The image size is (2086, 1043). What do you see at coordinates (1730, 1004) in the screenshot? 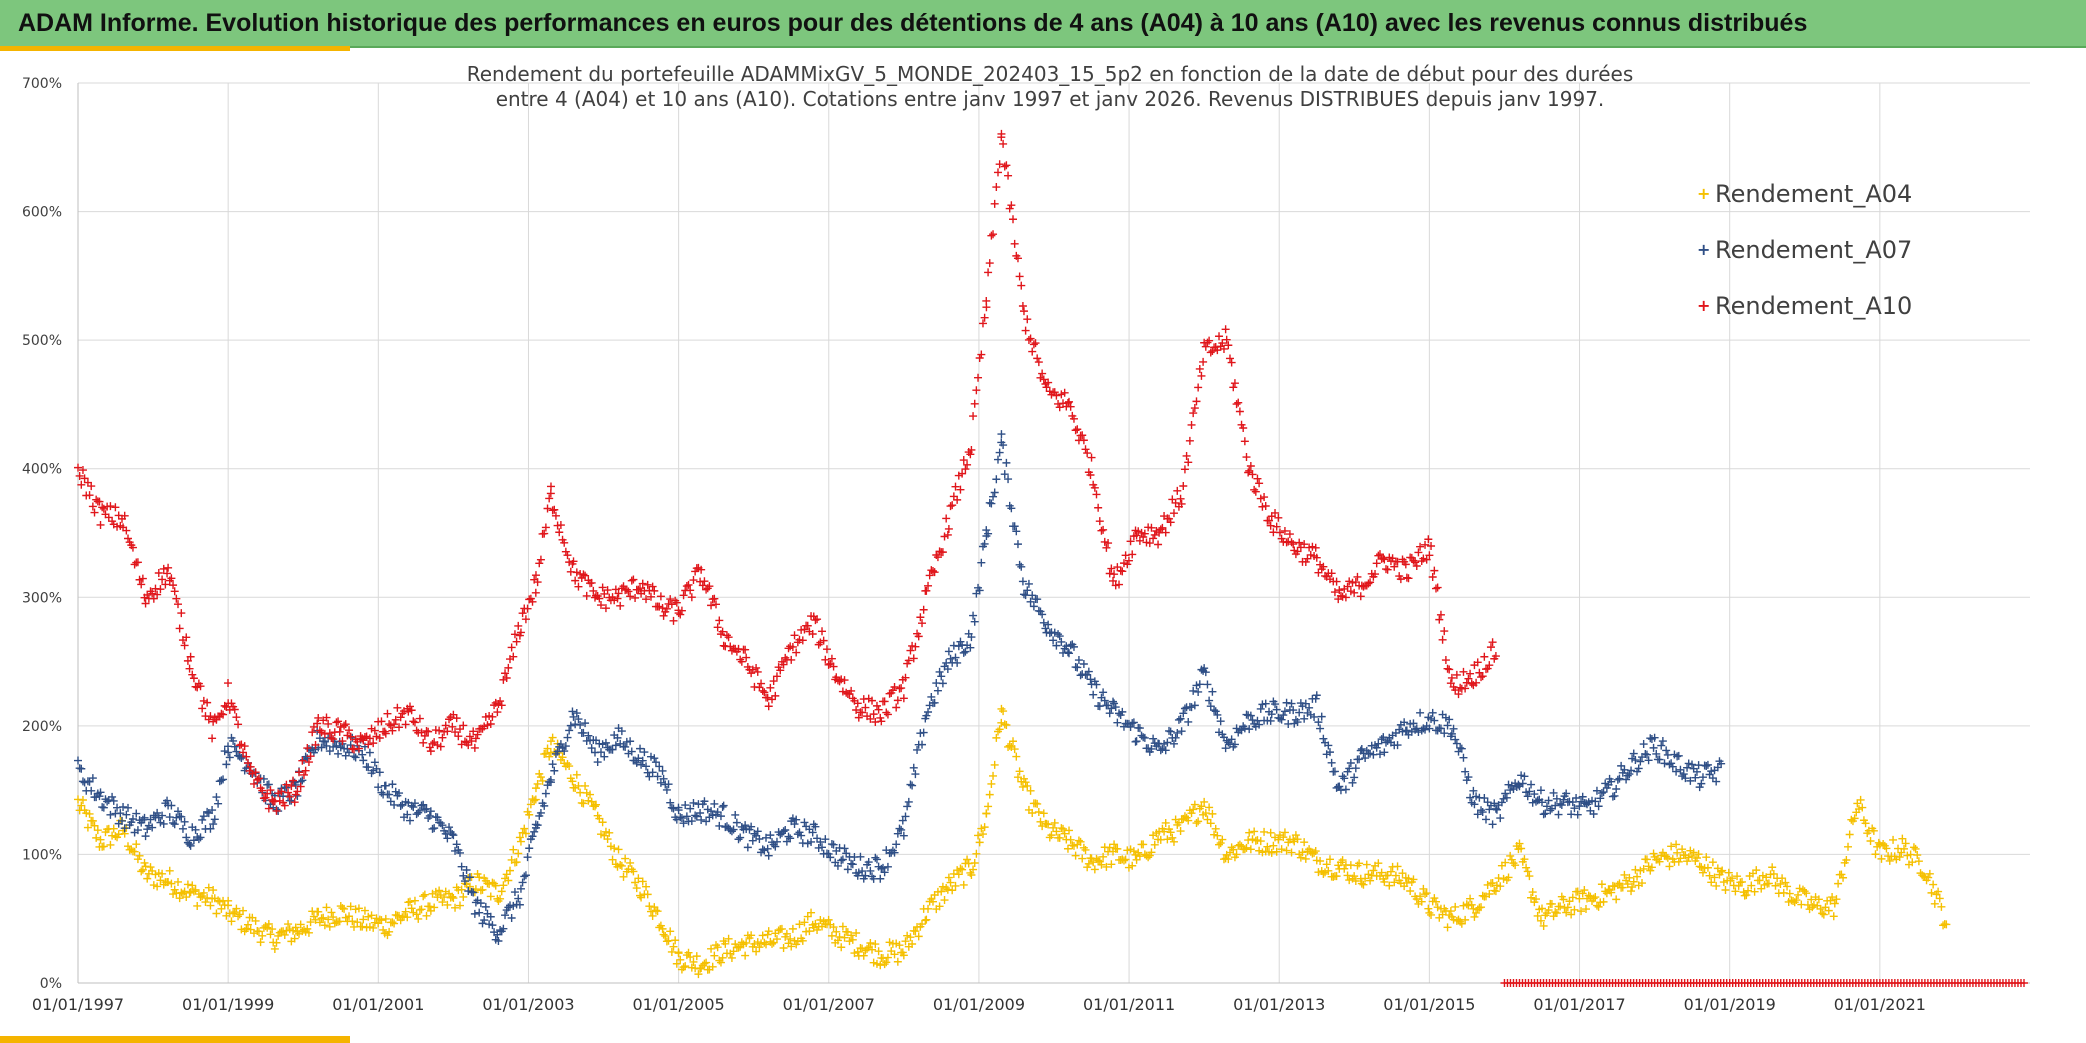
I see `x-tick-label: 01/01/2019` at bounding box center [1730, 1004].